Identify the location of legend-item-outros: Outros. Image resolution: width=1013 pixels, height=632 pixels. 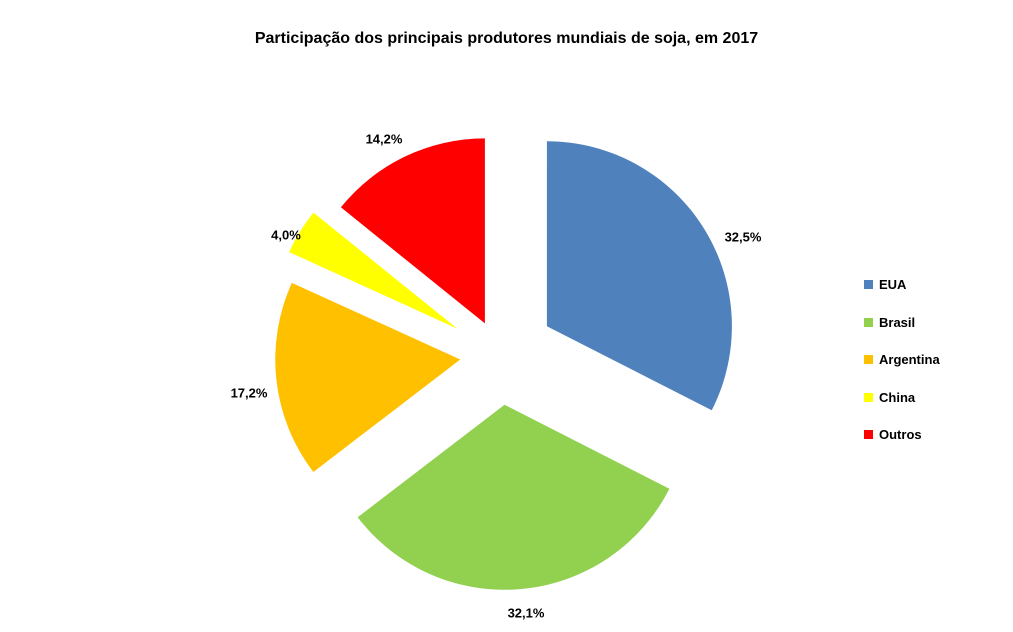
(902, 434).